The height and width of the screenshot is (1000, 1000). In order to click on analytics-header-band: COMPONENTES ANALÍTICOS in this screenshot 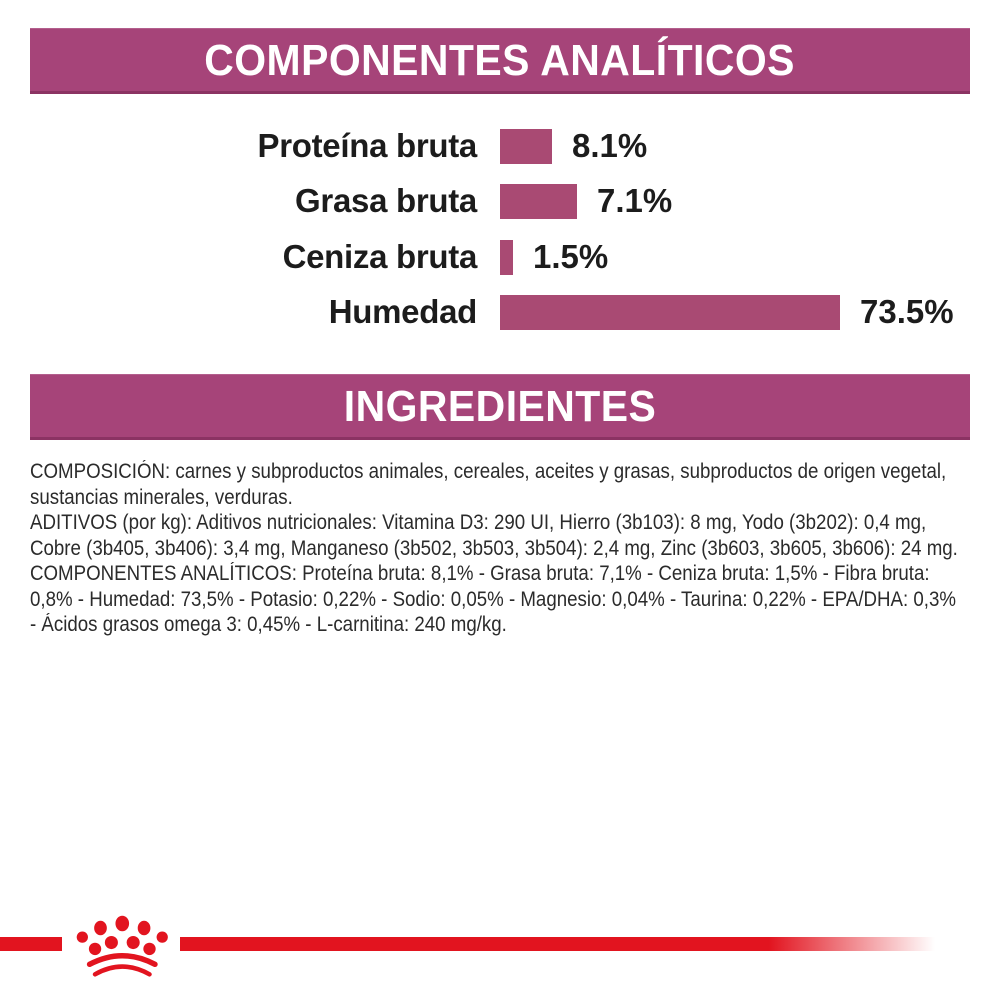, I will do `click(500, 61)`.